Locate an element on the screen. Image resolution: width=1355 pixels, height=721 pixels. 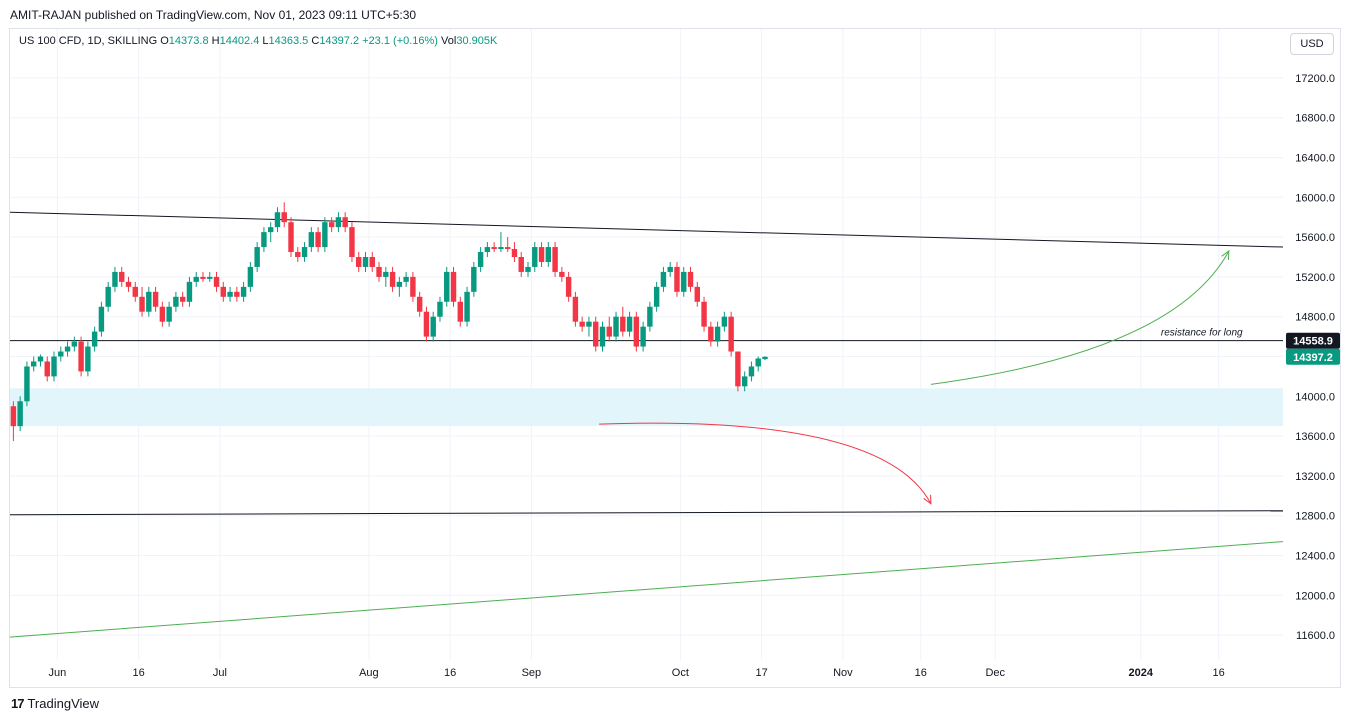
volume-label: Vol is located at coordinates (449, 41).